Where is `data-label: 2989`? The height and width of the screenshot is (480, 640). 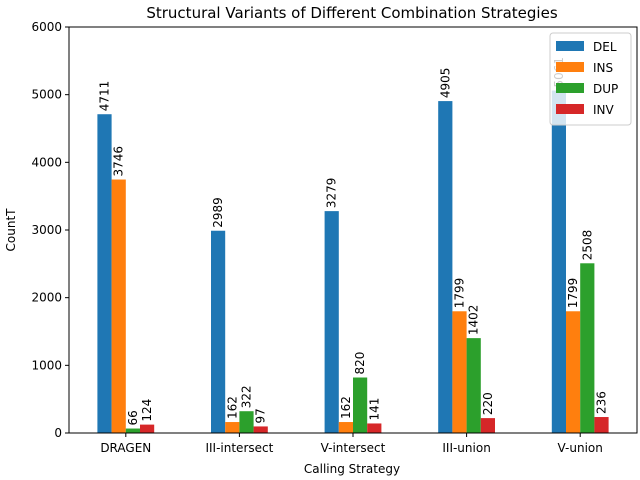
data-label: 2989 is located at coordinates (218, 212).